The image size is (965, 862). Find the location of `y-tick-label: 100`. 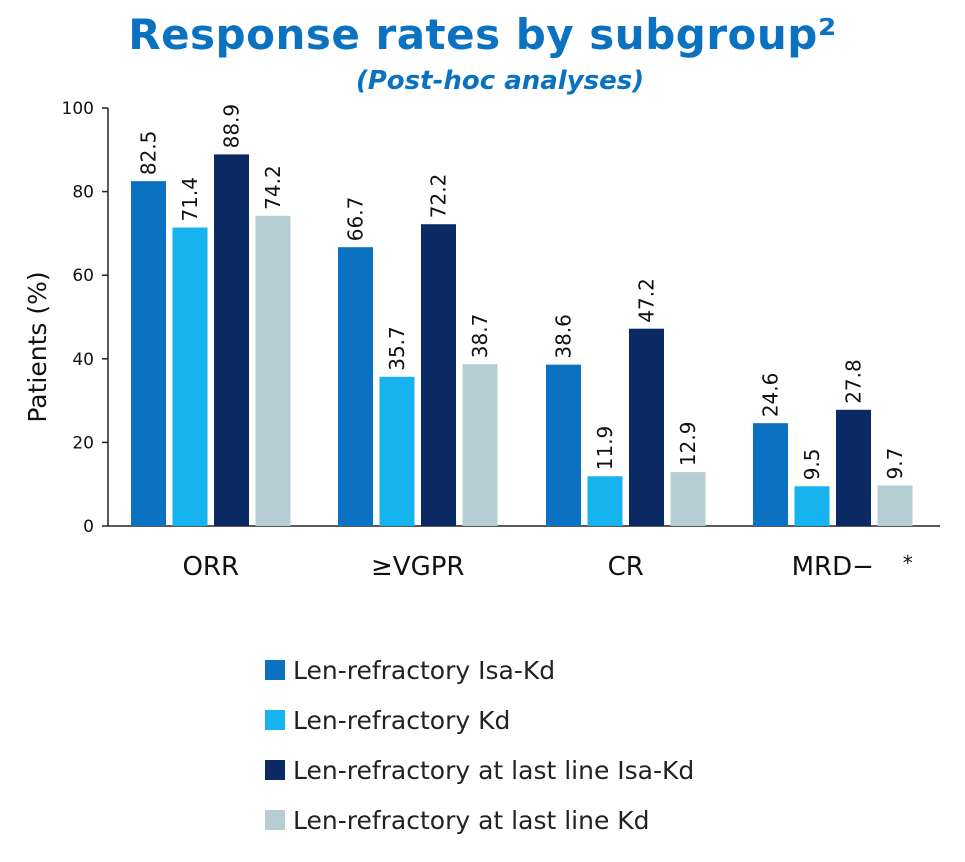

y-tick-label: 100 is located at coordinates (78, 109).